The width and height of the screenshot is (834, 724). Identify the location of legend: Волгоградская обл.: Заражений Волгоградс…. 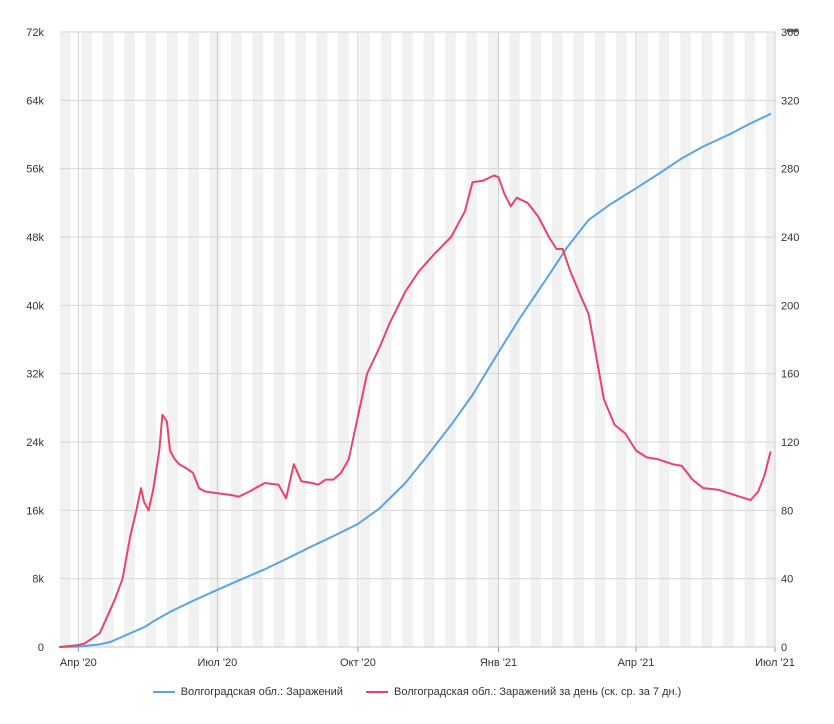
(417, 691).